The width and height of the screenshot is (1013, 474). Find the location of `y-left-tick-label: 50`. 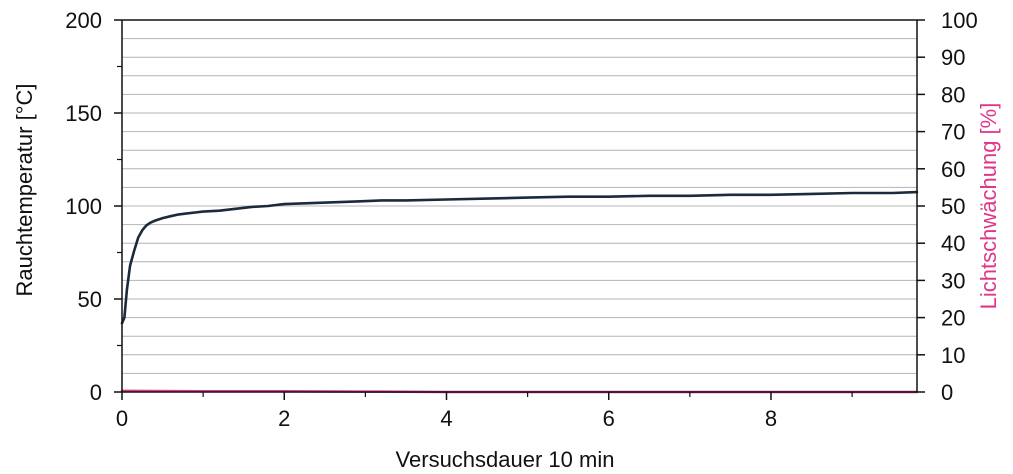

y-left-tick-label: 50 is located at coordinates (90, 299).